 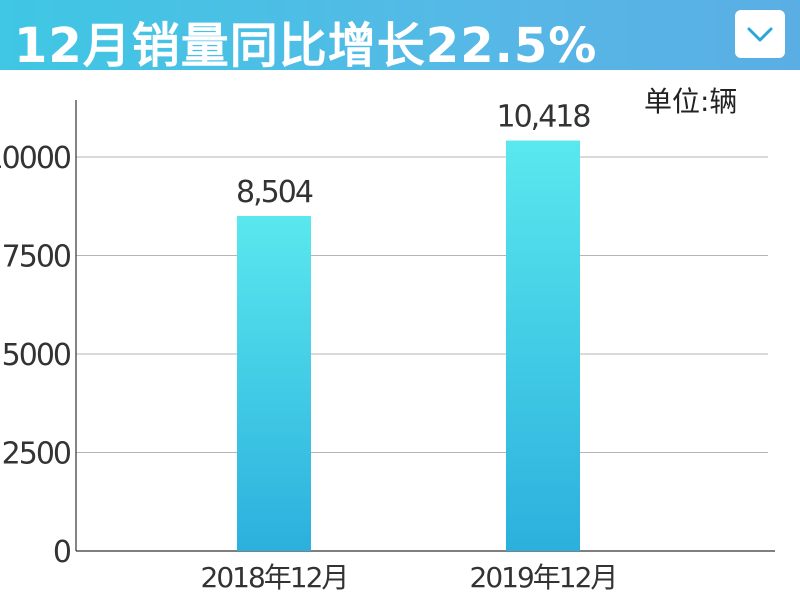 What do you see at coordinates (543, 577) in the screenshot?
I see `x-tick-label: 2019年12月` at bounding box center [543, 577].